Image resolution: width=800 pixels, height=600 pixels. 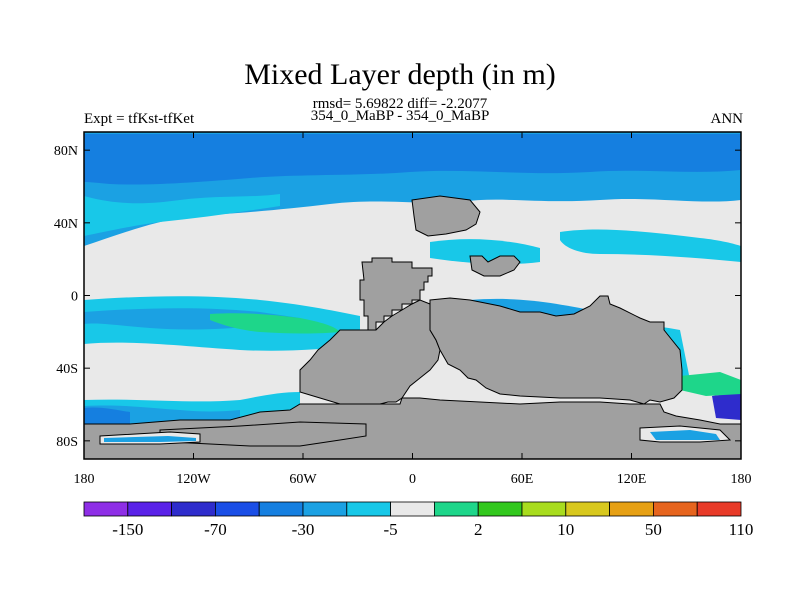 I want to click on lat-tick-label: 80S, so click(x=67, y=442).